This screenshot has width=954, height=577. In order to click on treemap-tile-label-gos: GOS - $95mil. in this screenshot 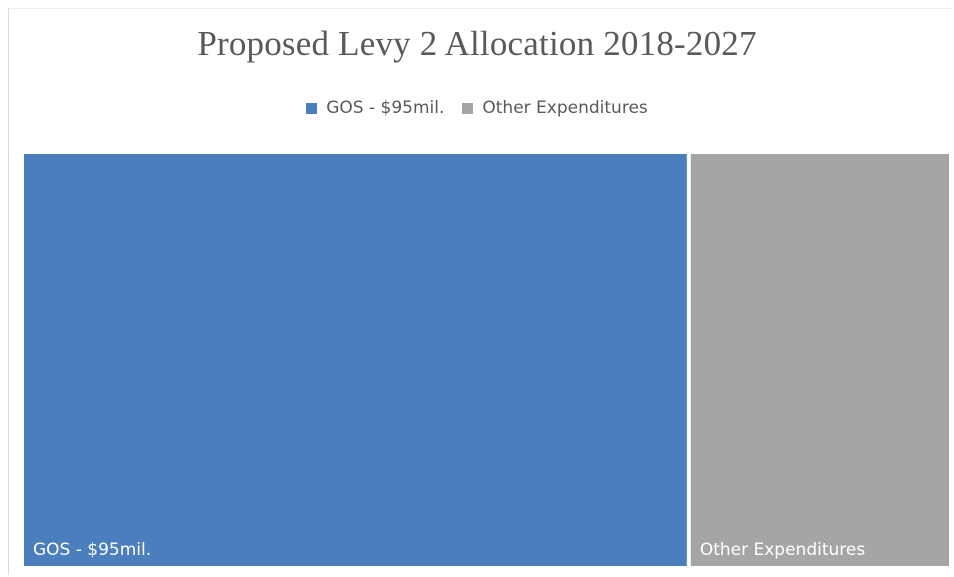, I will do `click(92, 550)`.